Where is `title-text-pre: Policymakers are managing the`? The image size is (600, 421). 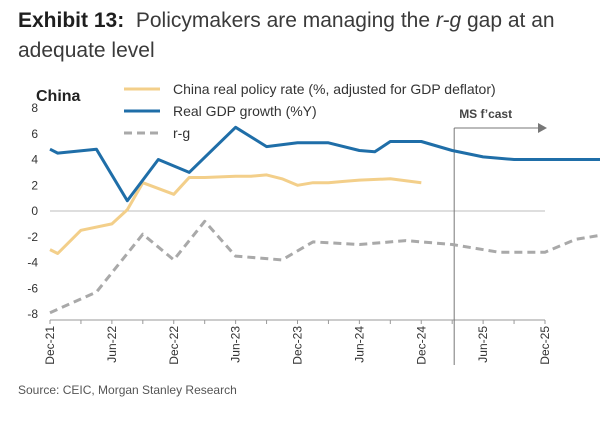 title-text-pre: Policymakers are managing the is located at coordinates (285, 20).